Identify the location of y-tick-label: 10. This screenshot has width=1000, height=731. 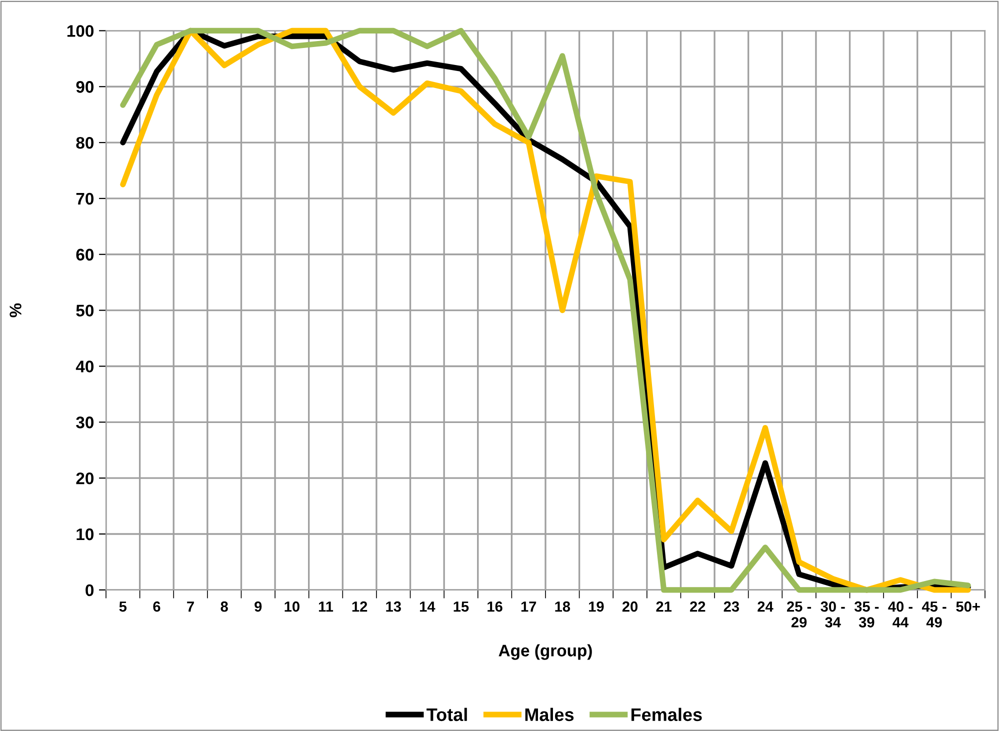
(85, 534).